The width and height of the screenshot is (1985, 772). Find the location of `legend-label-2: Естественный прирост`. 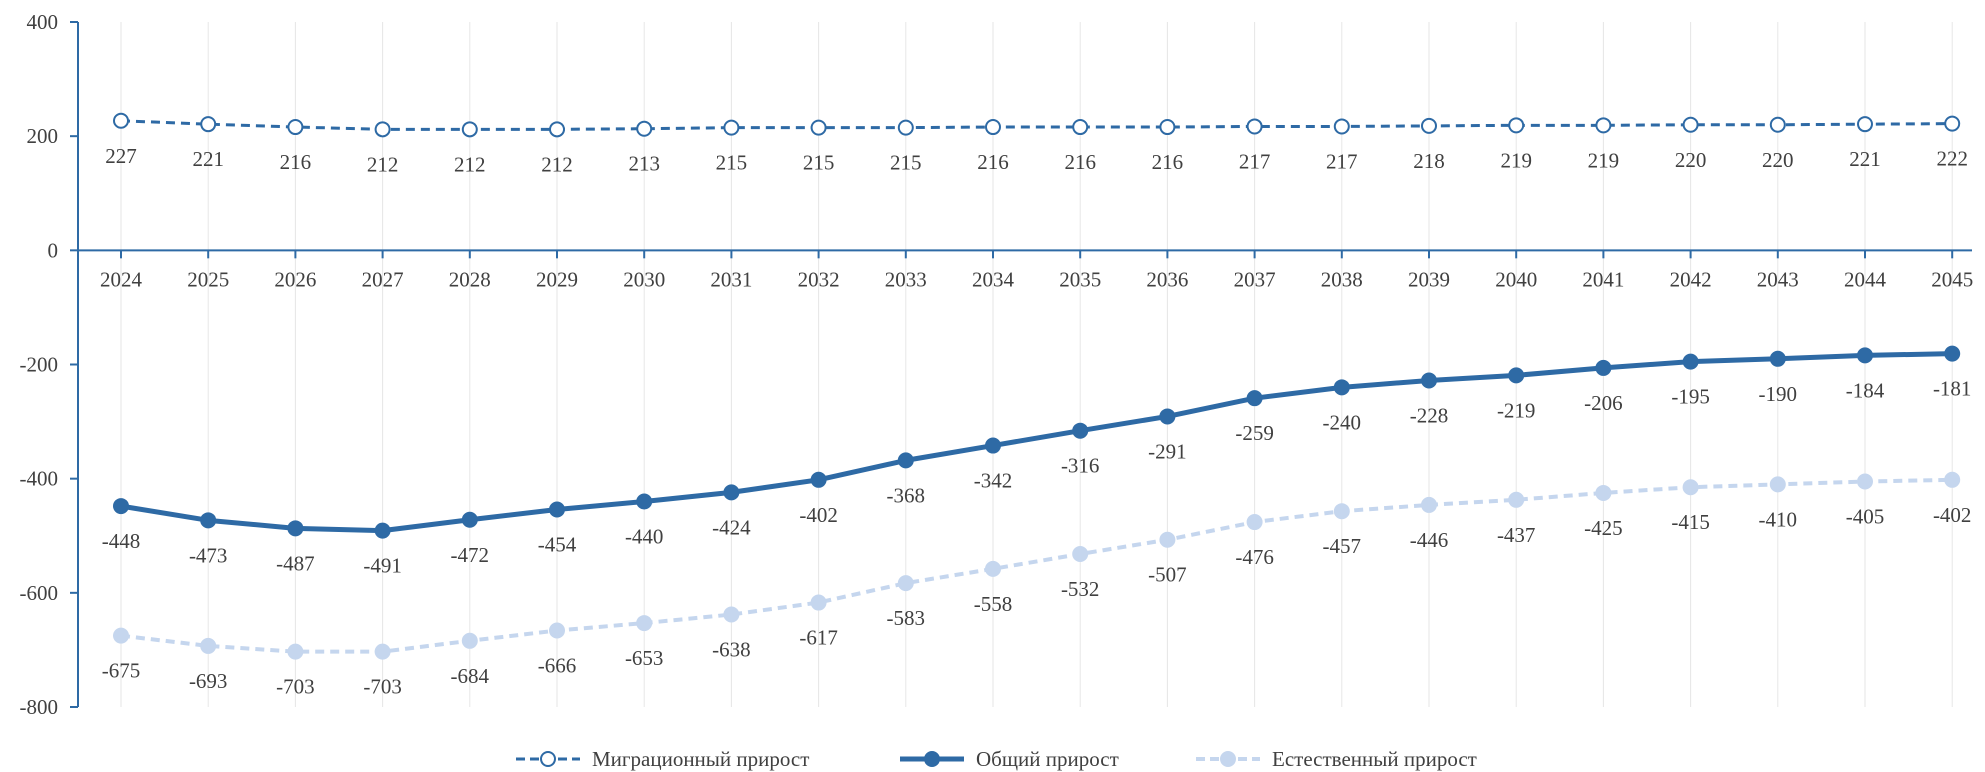

legend-label-2: Естественный прирост is located at coordinates (1374, 759).